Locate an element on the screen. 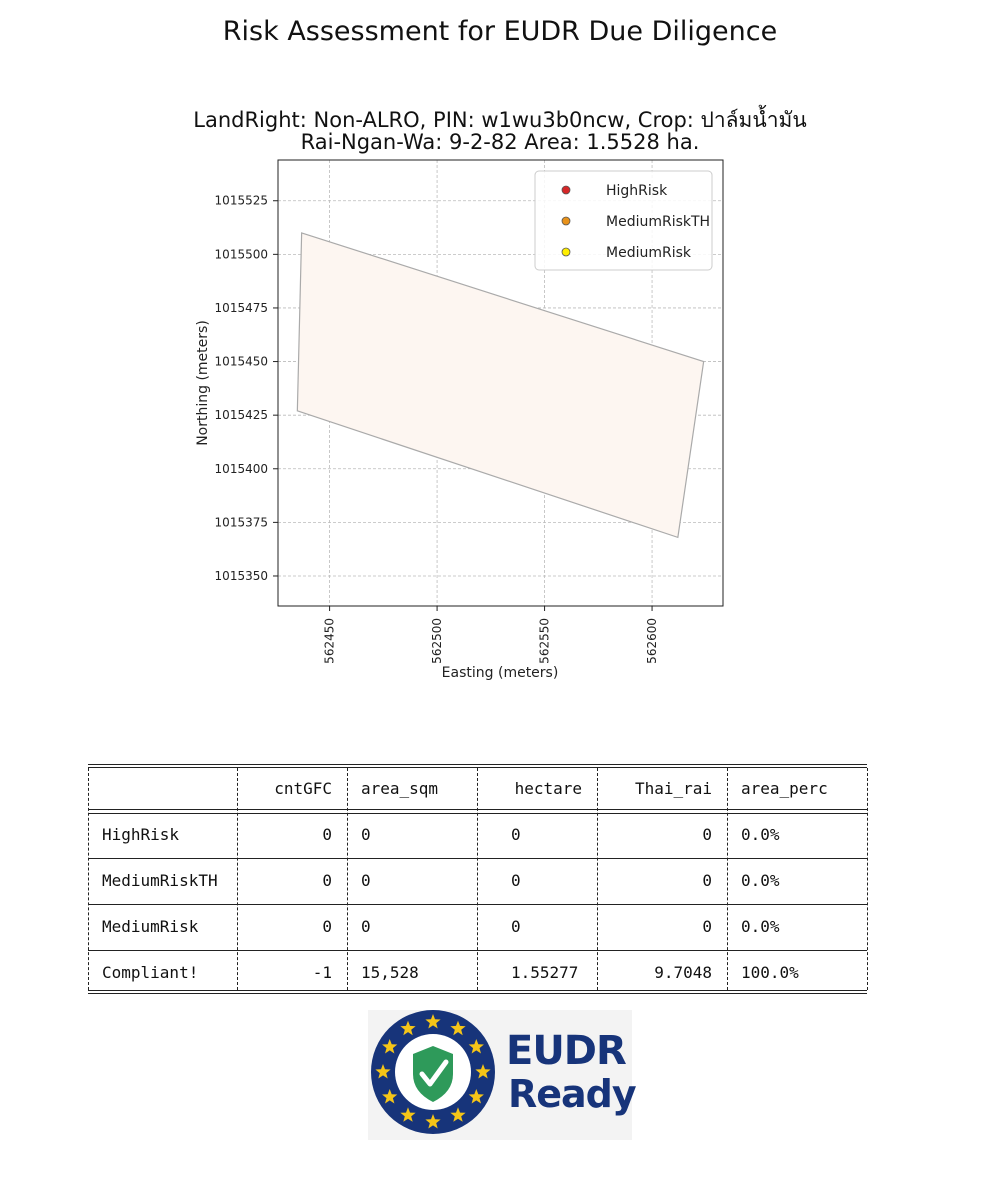  y-tick-label: 1015375 is located at coordinates (241, 522).